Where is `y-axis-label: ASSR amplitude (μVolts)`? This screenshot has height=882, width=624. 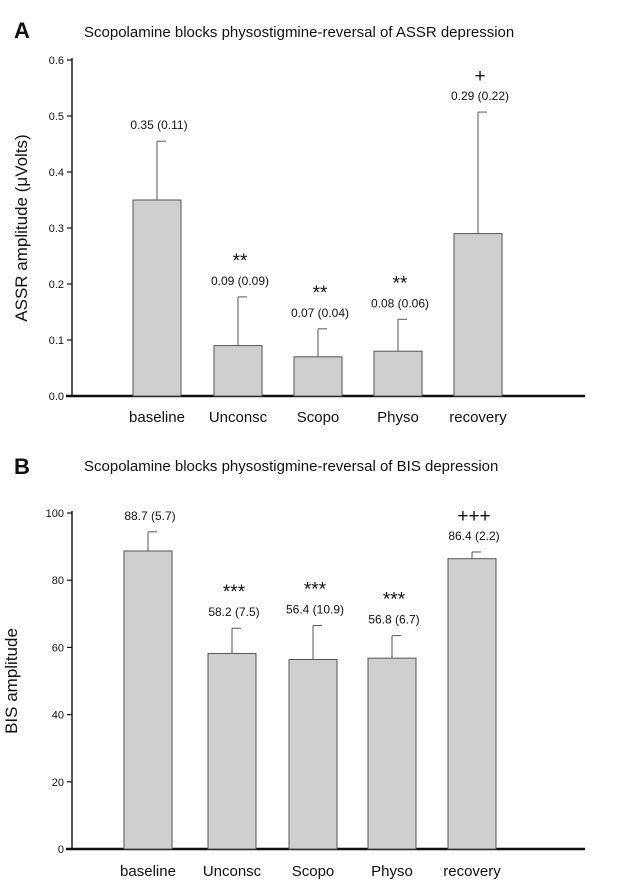 y-axis-label: ASSR amplitude (μVolts) is located at coordinates (21, 227).